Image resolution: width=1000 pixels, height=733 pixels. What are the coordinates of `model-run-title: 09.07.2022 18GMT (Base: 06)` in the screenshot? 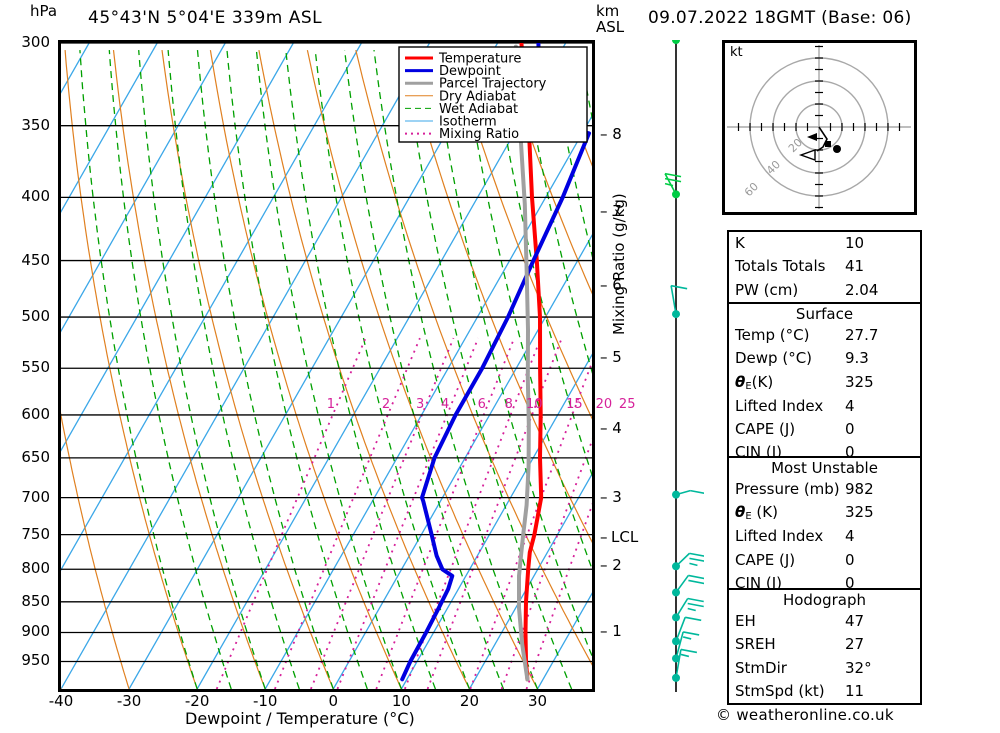 It's located at (780, 18).